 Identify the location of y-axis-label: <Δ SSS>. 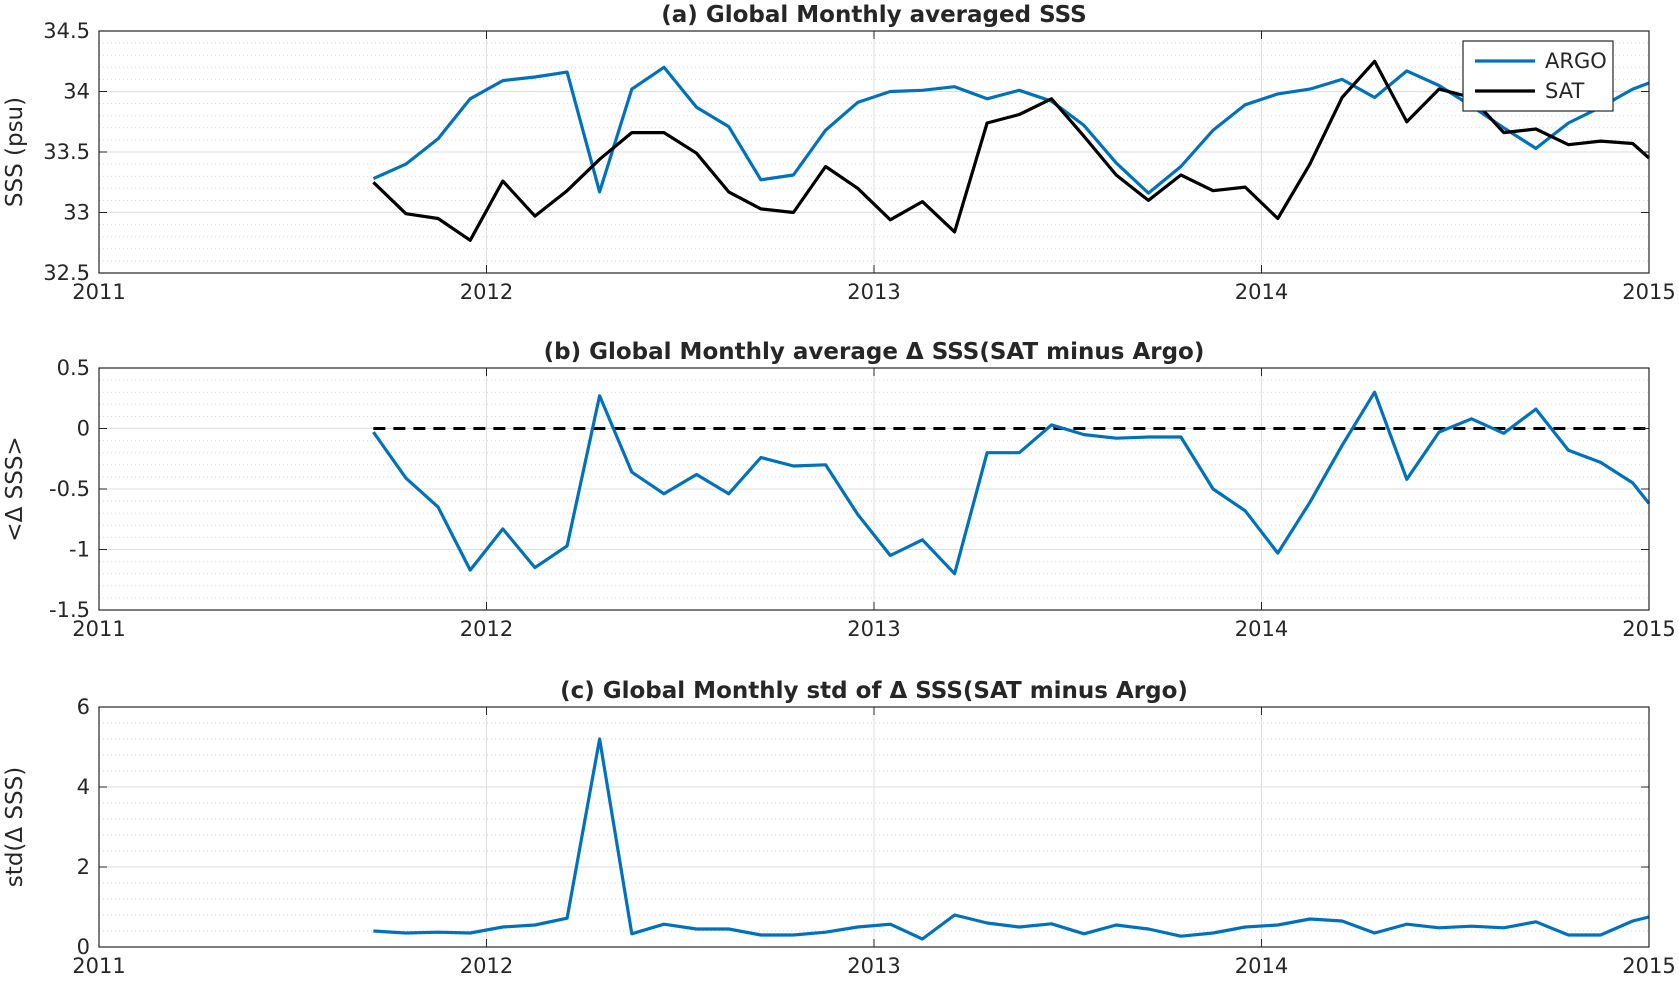
(15, 488).